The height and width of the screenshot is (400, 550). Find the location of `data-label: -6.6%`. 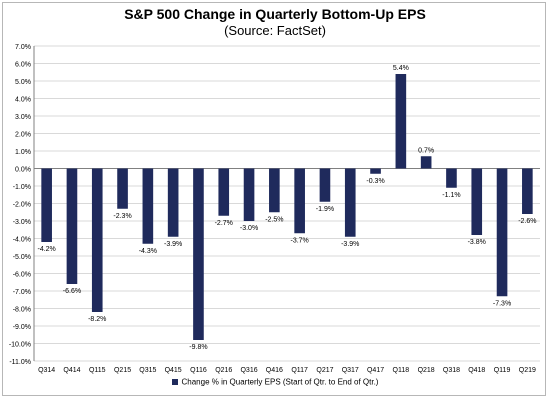

data-label: -6.6% is located at coordinates (72, 291).